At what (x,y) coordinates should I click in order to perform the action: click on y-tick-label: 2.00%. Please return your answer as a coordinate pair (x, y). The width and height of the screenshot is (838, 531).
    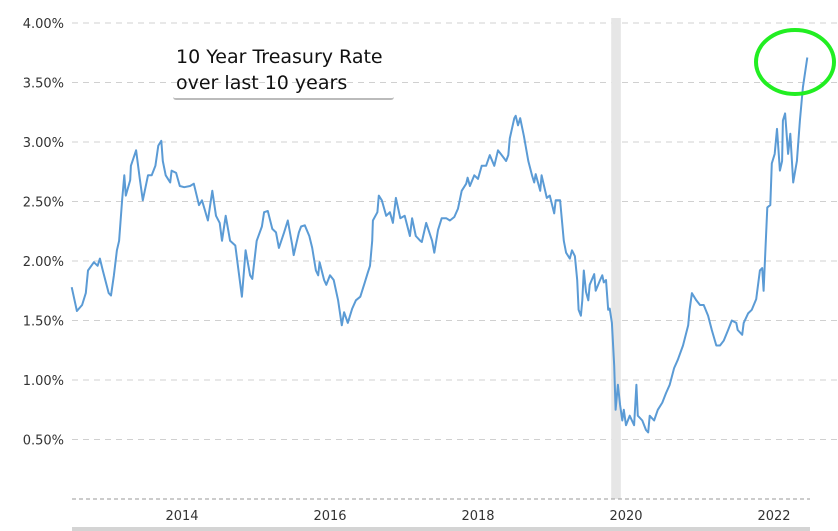
    Looking at the image, I should click on (43, 262).